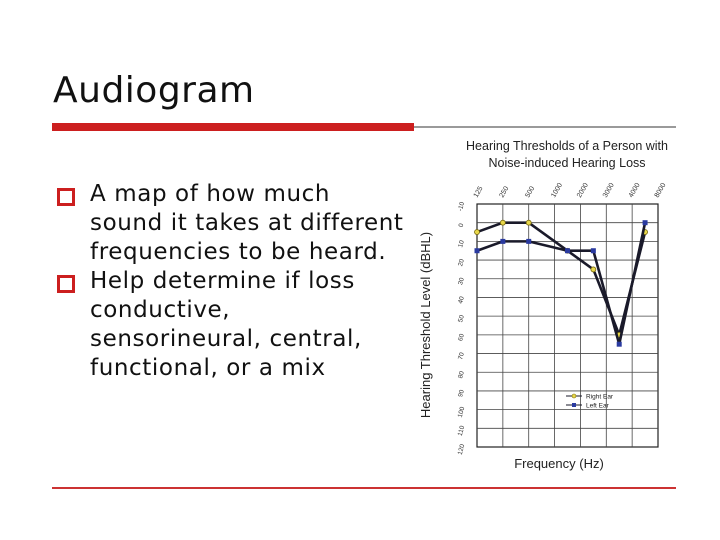  Describe the element at coordinates (545, 127) in the screenshot. I see `title-underline-gray` at that location.